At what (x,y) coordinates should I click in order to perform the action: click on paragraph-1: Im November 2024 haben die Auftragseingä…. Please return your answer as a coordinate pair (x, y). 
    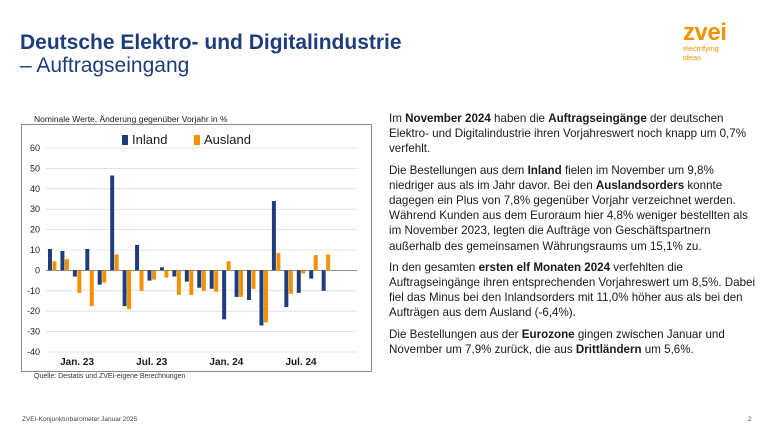
    Looking at the image, I should click on (574, 134).